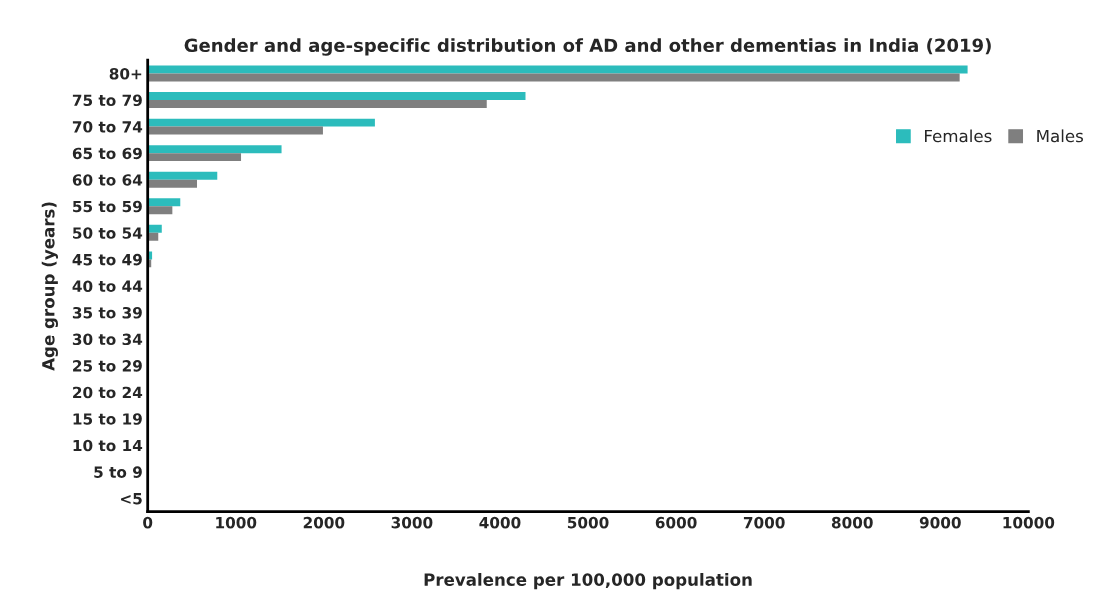  Describe the element at coordinates (107, 153) in the screenshot. I see `y-tick-label: 65 to 69` at that location.